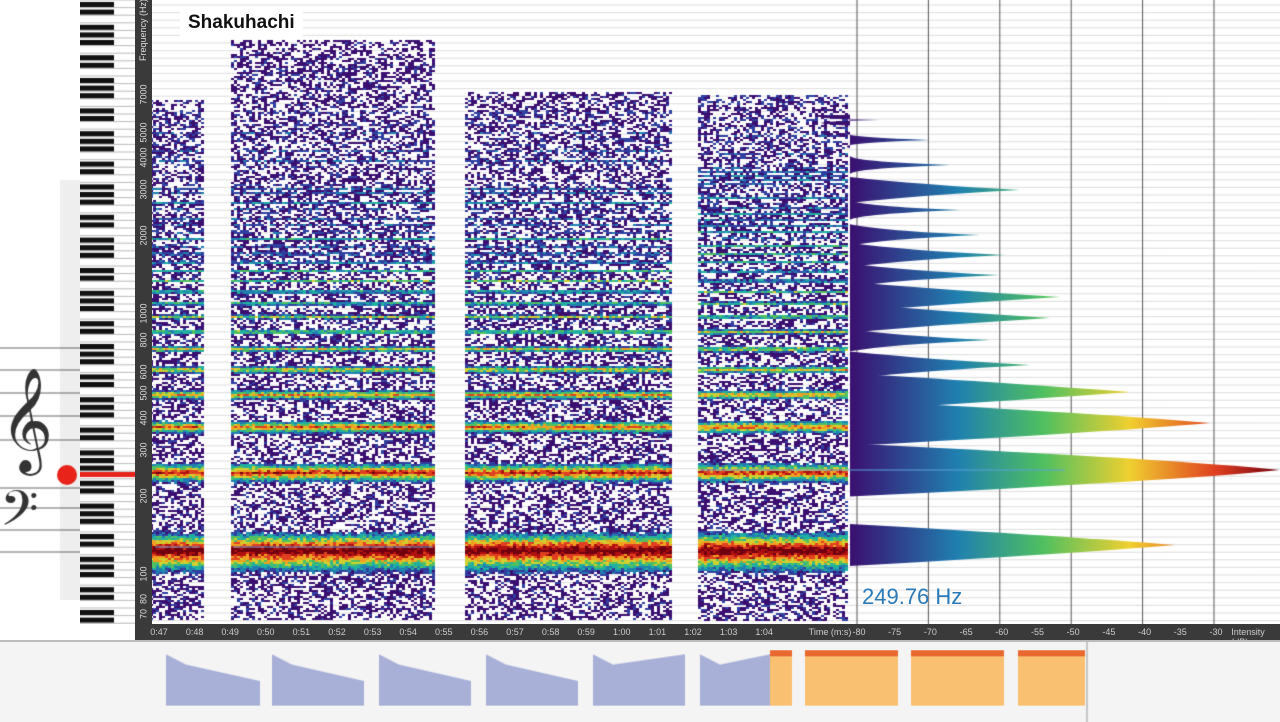  I want to click on axis-tick: 1:02, so click(693, 632).